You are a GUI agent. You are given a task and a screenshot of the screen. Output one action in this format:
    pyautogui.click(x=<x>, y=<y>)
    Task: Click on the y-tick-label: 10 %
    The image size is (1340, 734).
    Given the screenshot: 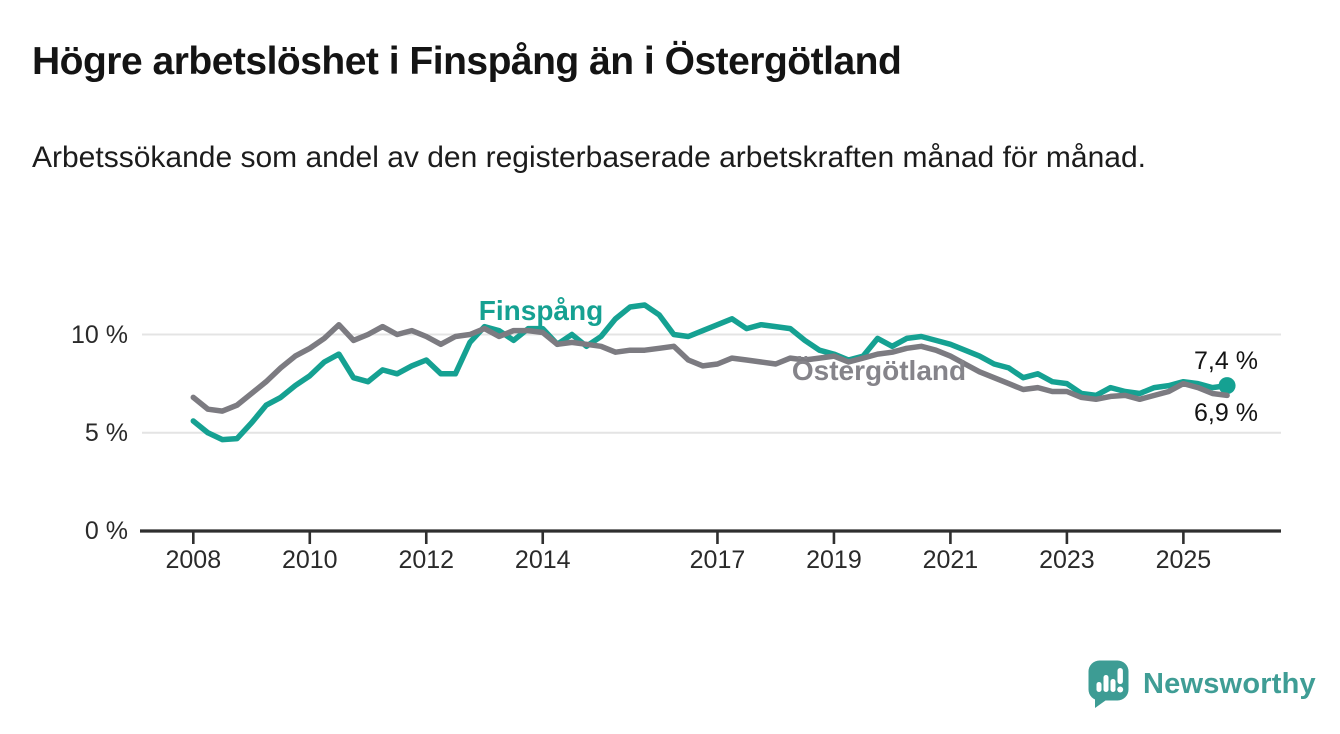 What is the action you would take?
    pyautogui.click(x=99, y=334)
    